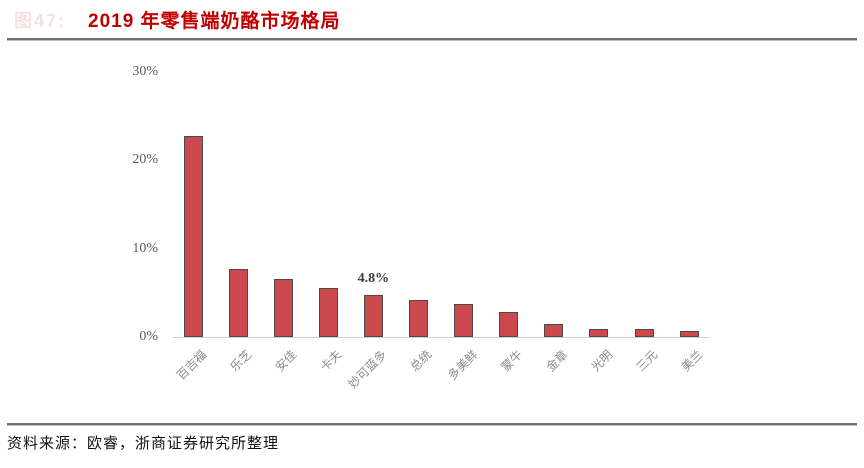 The image size is (864, 468). Describe the element at coordinates (464, 320) in the screenshot. I see `bar-多美鲜` at that location.